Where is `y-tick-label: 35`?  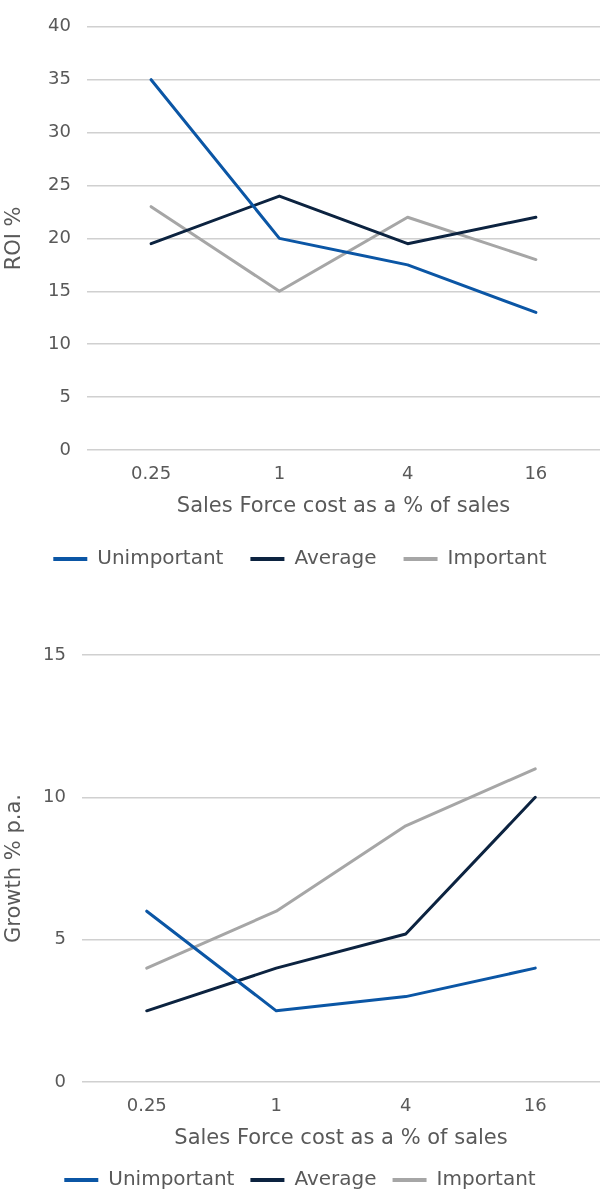 y-tick-label: 35 is located at coordinates (59, 78).